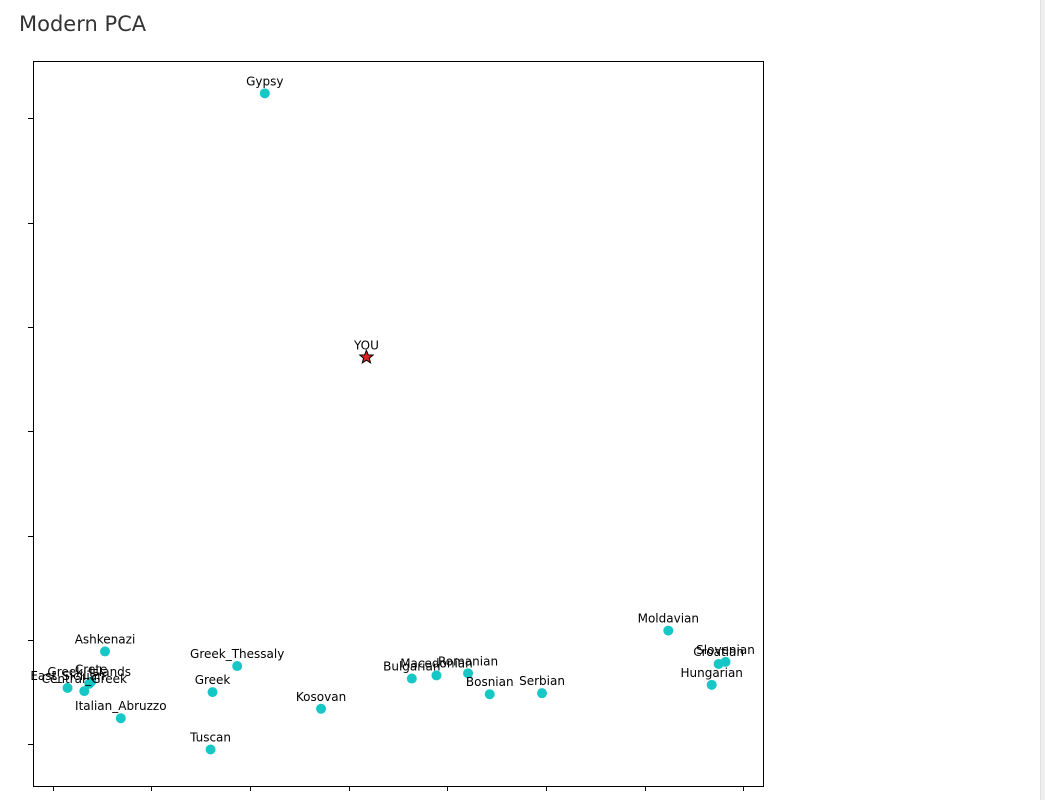  I want to click on label-greek-islands: Greek_Islands, so click(89, 672).